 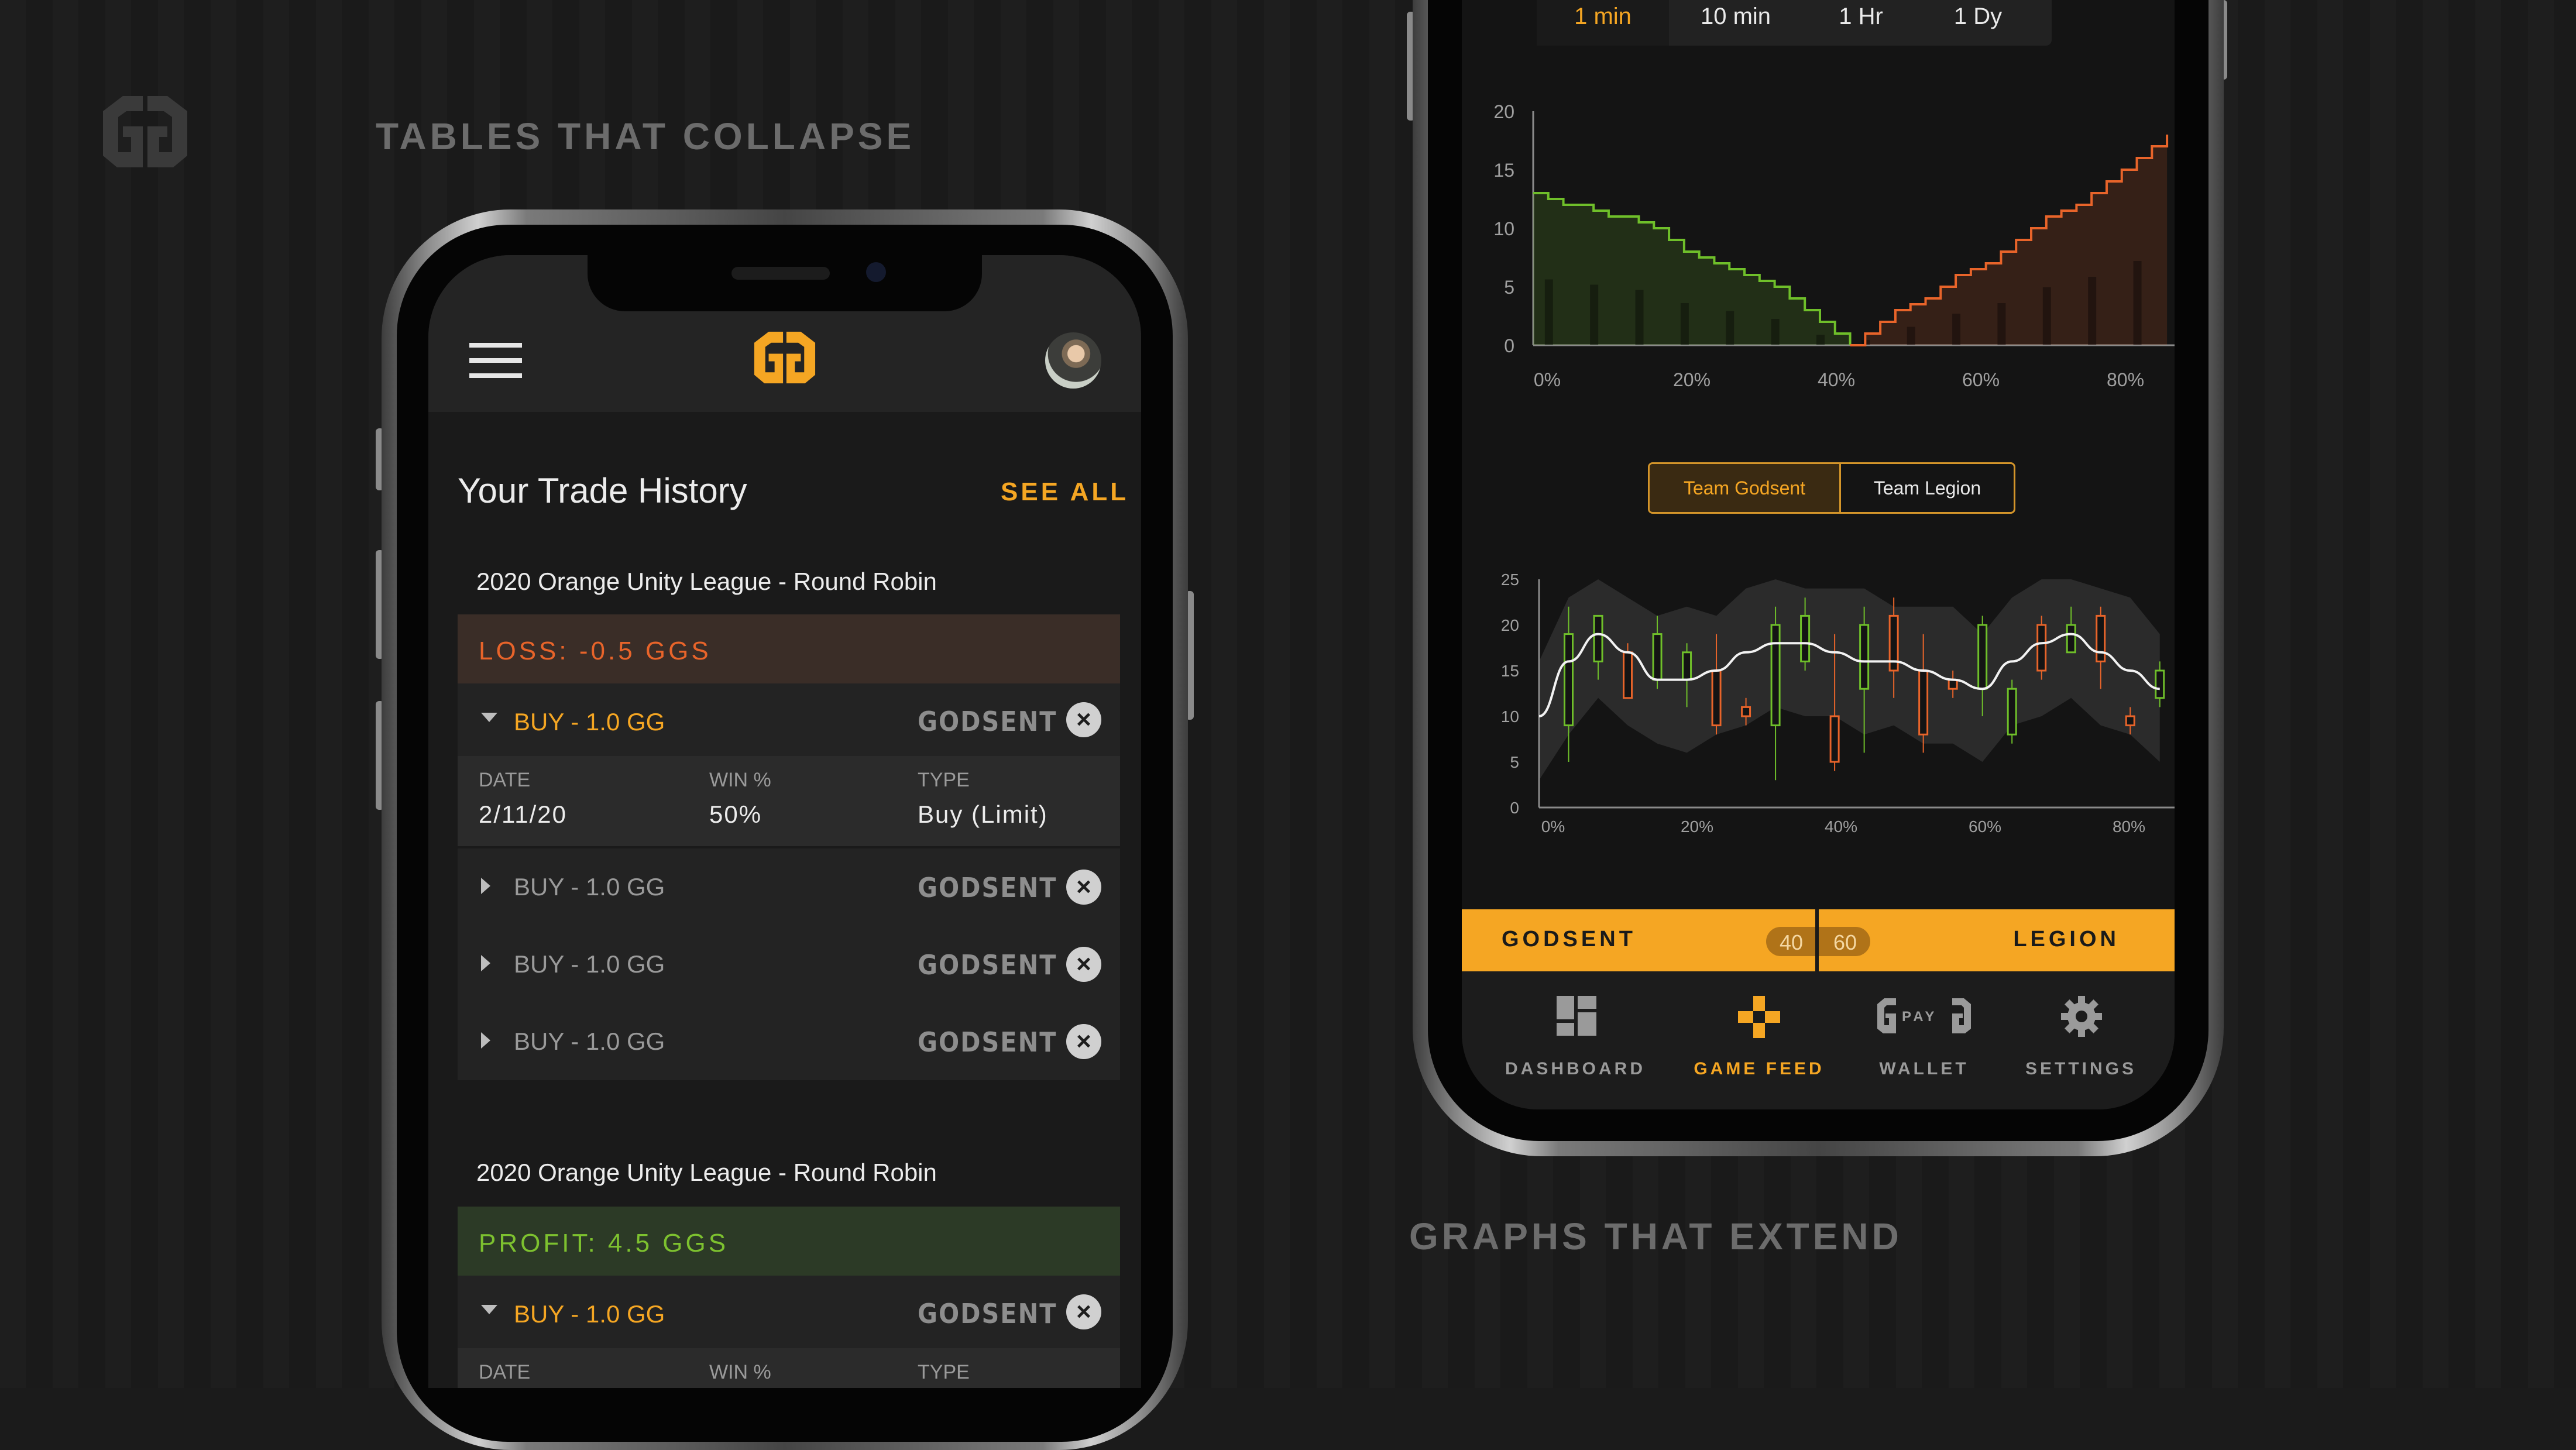 I want to click on depth-chart: 20 15 10 5 0 0% 20% 40% 60% 80%, so click(x=1834, y=245).